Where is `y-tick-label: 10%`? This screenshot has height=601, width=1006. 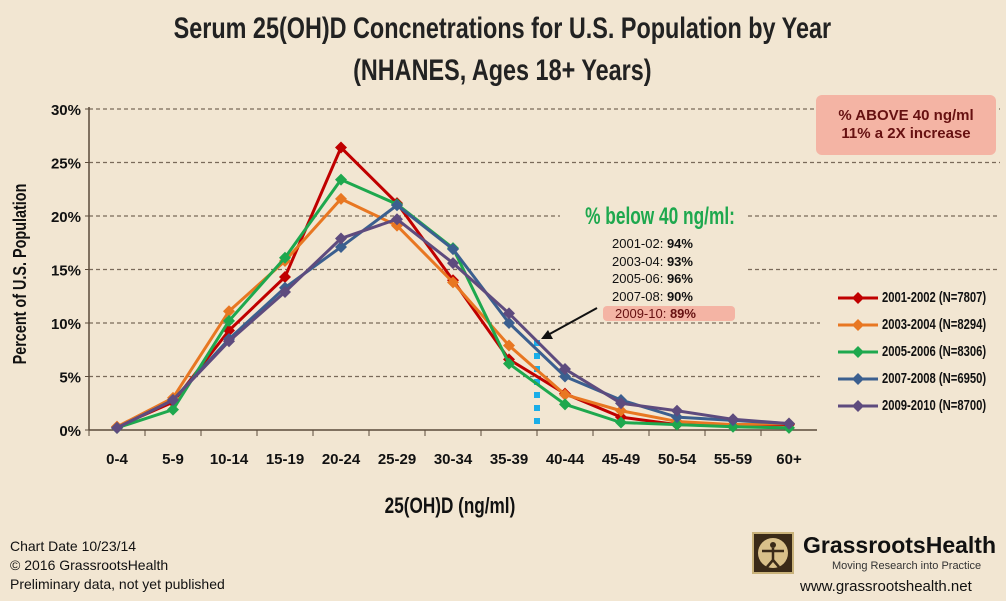
y-tick-label: 10% is located at coordinates (66, 324).